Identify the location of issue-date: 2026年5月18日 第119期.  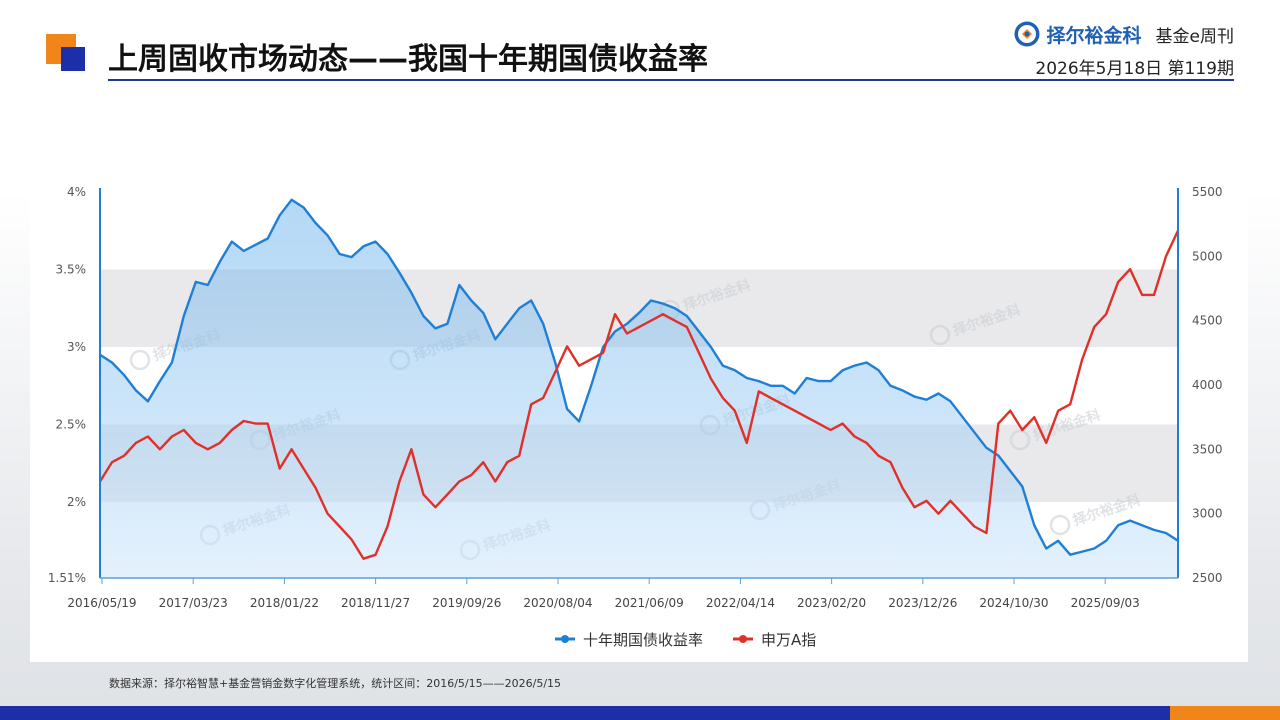
(1134, 69).